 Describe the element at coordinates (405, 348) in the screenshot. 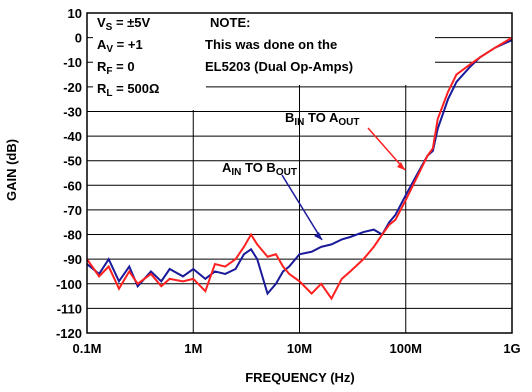

I see `x-tick-label: 100M` at that location.